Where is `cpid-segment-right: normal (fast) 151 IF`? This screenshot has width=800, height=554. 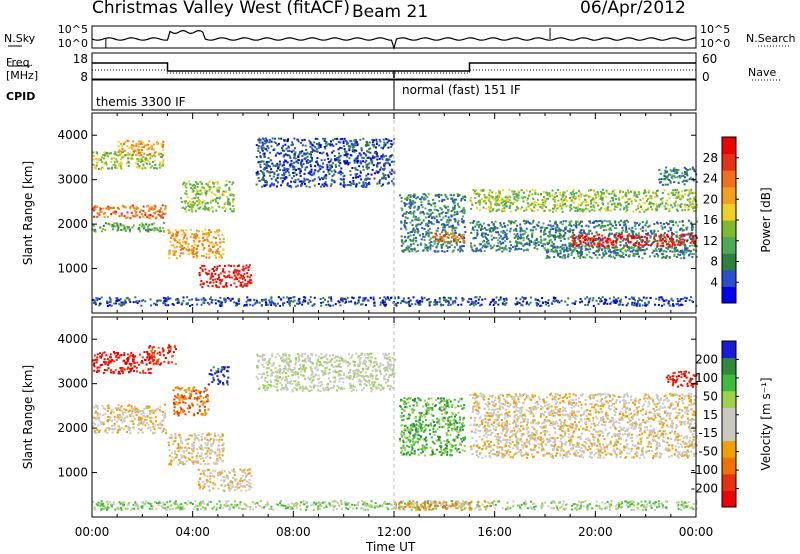 cpid-segment-right: normal (fast) 151 IF is located at coordinates (461, 90).